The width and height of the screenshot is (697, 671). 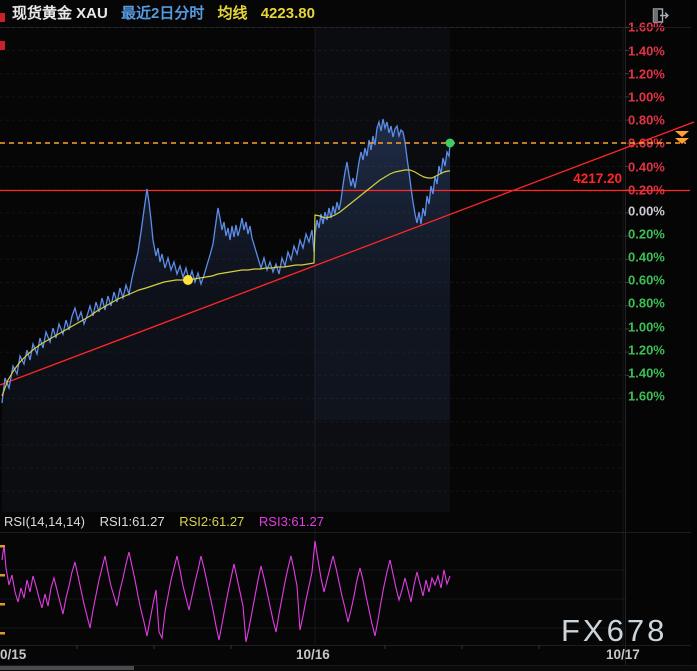 I want to click on chart-header: 现货黄金 XAU 最近2日分时 均线 4223.80, so click(x=168, y=13).